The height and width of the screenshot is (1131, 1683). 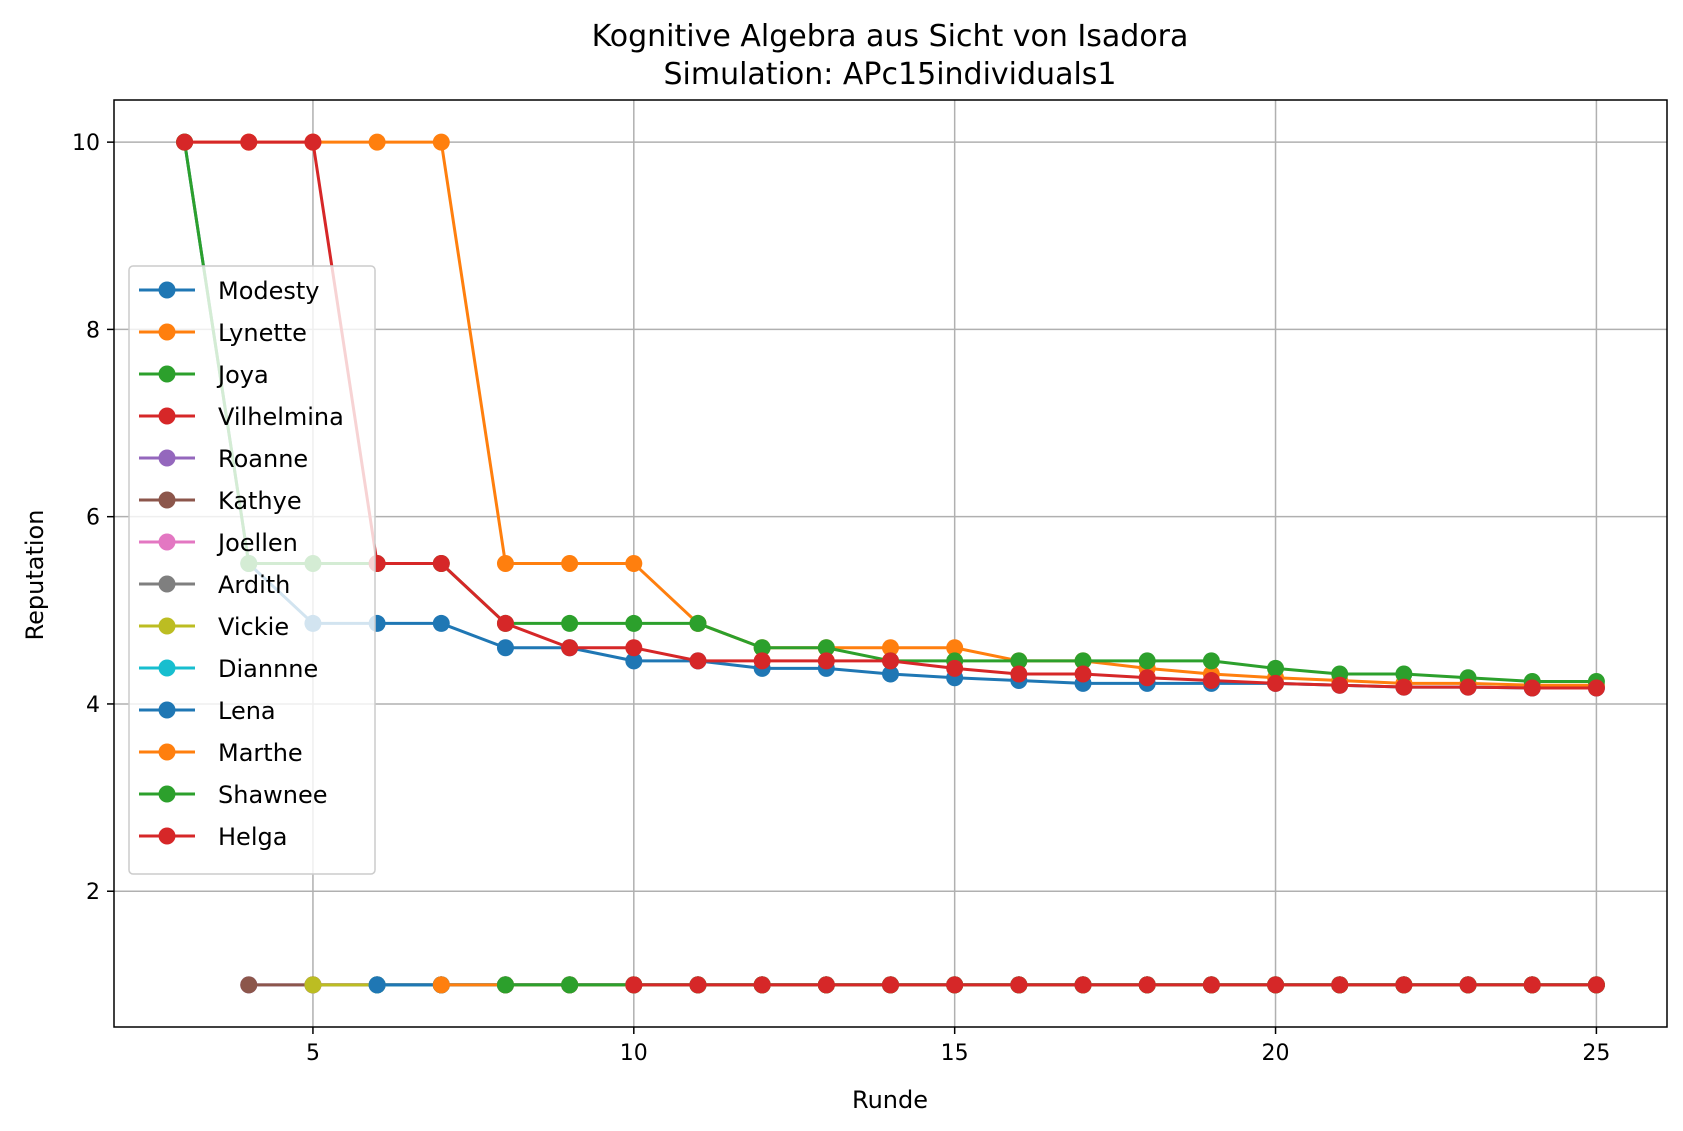 I want to click on y-tick-label: 10, so click(x=86, y=143).